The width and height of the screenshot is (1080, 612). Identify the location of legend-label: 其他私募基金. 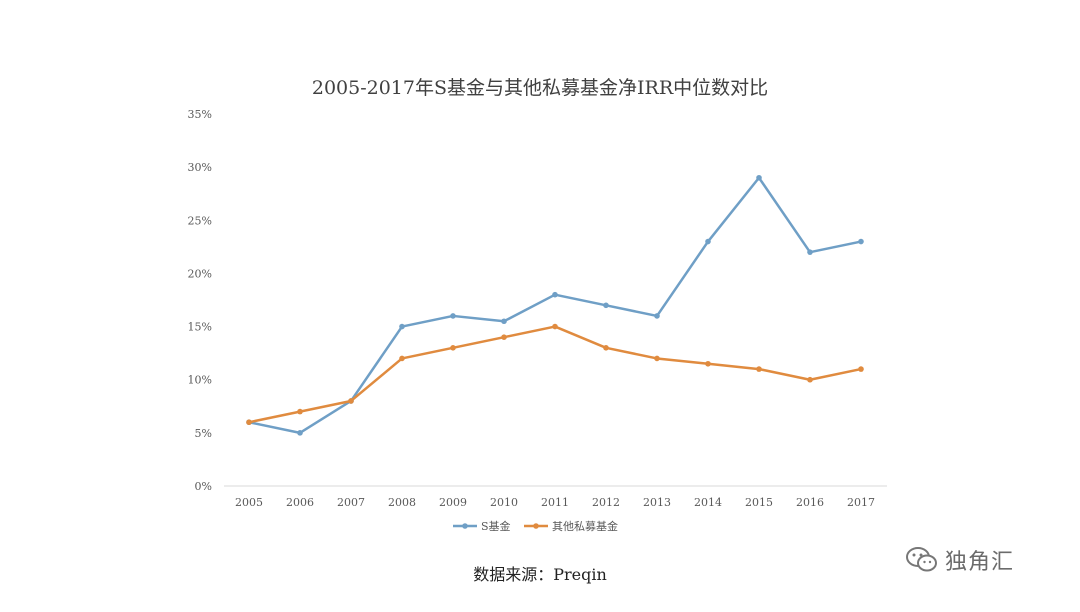
(585, 526).